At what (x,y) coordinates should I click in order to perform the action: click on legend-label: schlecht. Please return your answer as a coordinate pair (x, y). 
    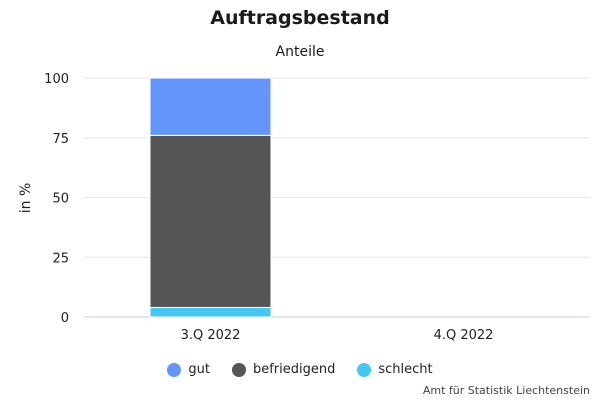
    Looking at the image, I should click on (405, 369).